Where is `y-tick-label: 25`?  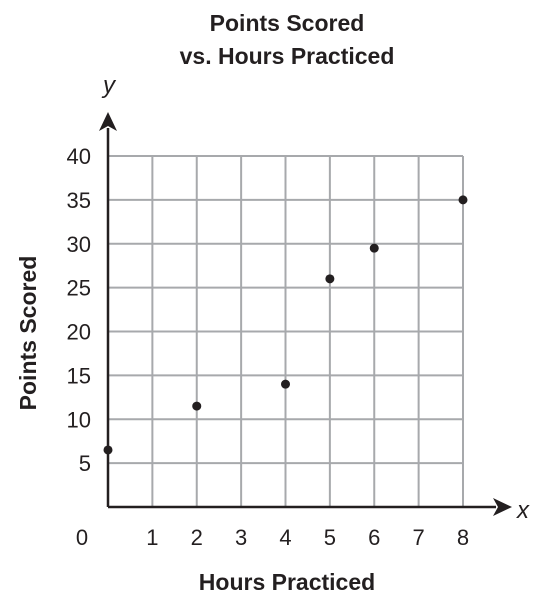
y-tick-label: 25 is located at coordinates (79, 288).